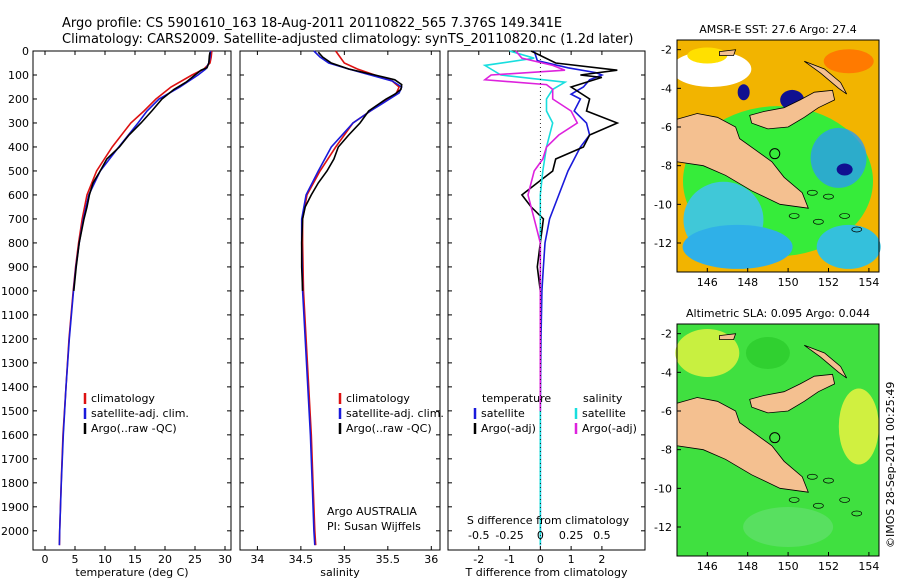  I want to click on y-tick-label: 1600, so click(15, 435).